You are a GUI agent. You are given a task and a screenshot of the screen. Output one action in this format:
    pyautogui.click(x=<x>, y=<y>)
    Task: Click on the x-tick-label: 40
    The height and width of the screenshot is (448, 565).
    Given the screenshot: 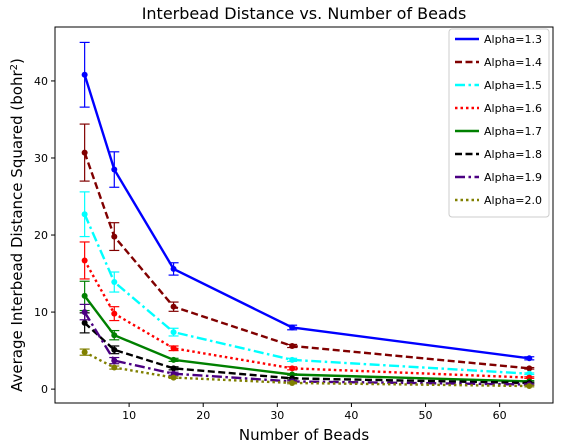 What is the action you would take?
    pyautogui.click(x=351, y=415)
    